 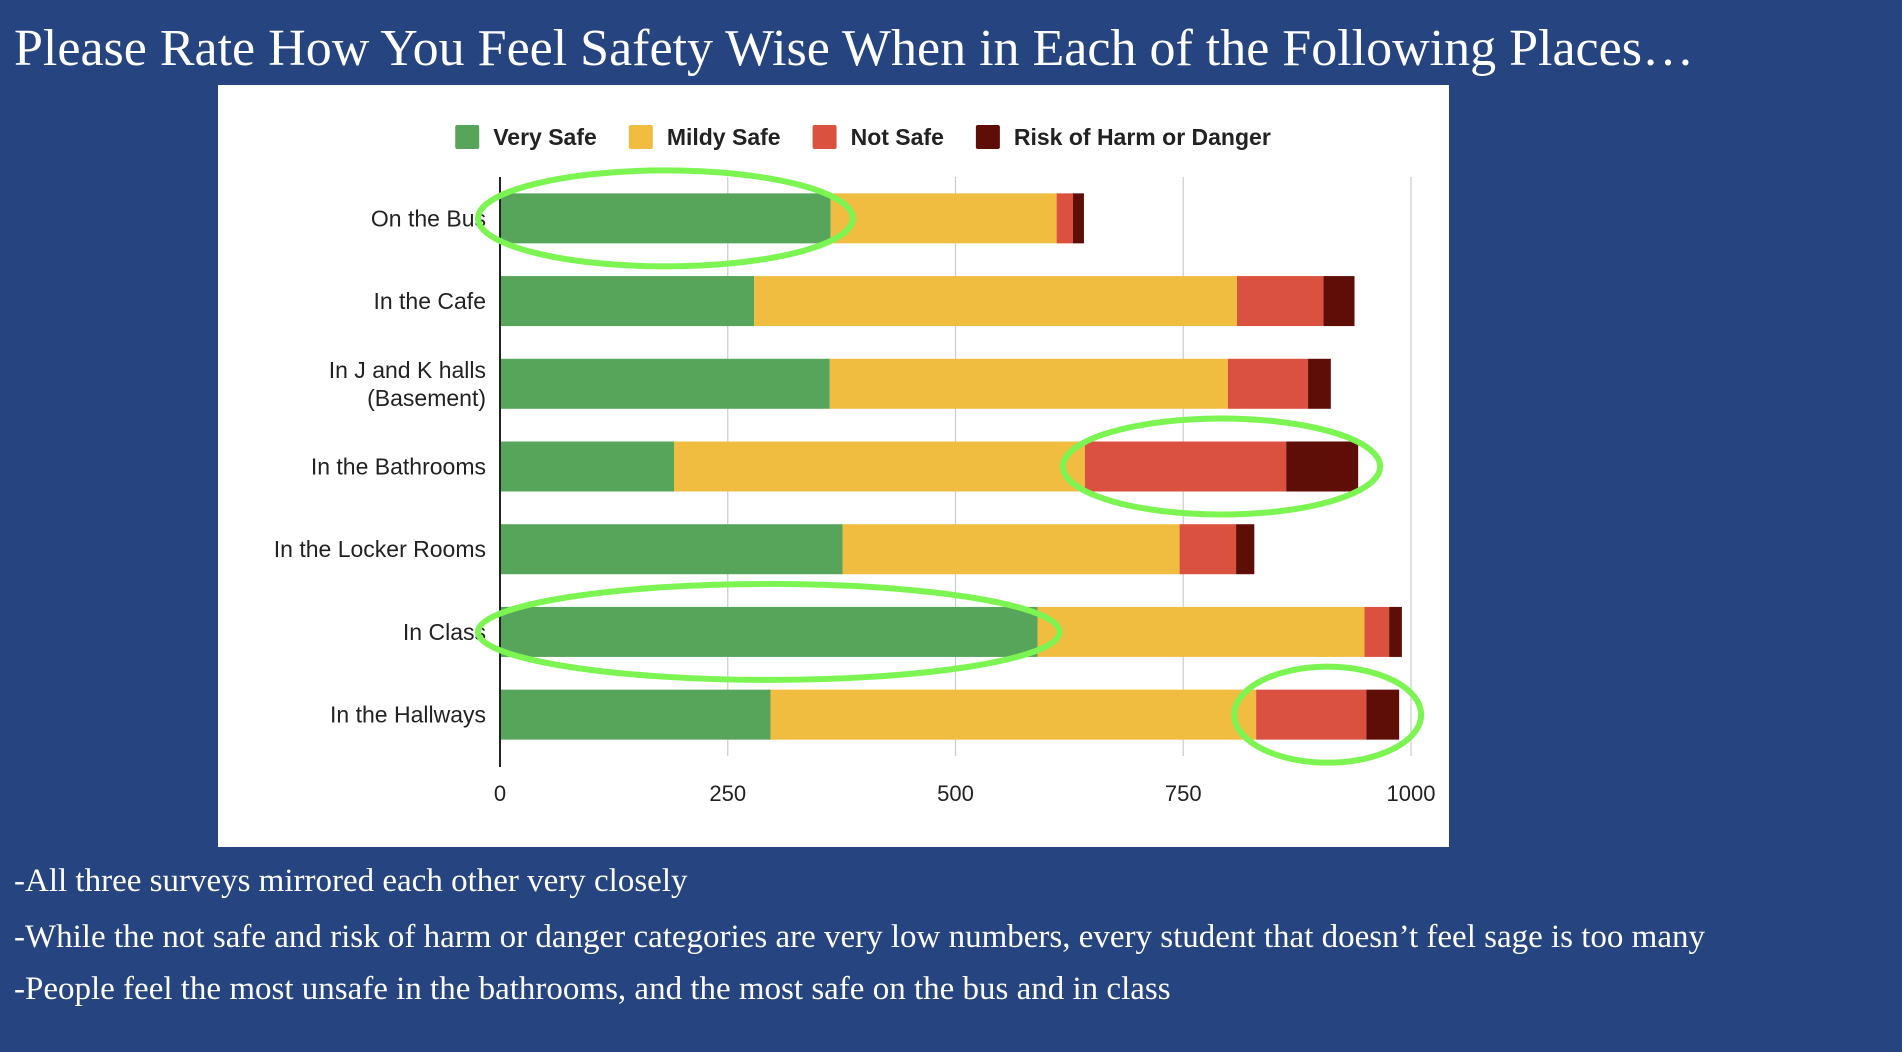 I want to click on legend-swatch-mildy-safe, so click(x=640, y=137).